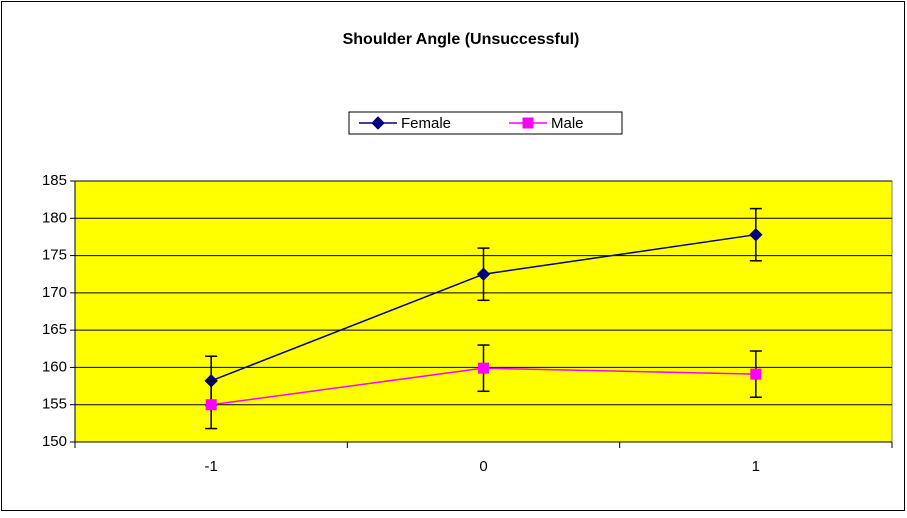 The width and height of the screenshot is (907, 518). I want to click on y-tick-label: 180, so click(54, 217).